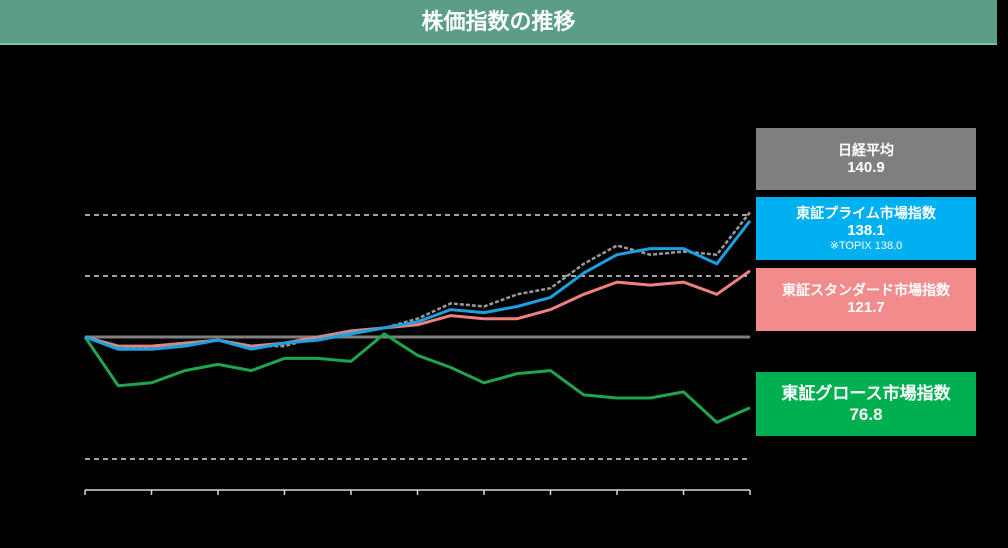  What do you see at coordinates (866, 290) in the screenshot?
I see `standard-name: 東証スタンダード市場指数` at bounding box center [866, 290].